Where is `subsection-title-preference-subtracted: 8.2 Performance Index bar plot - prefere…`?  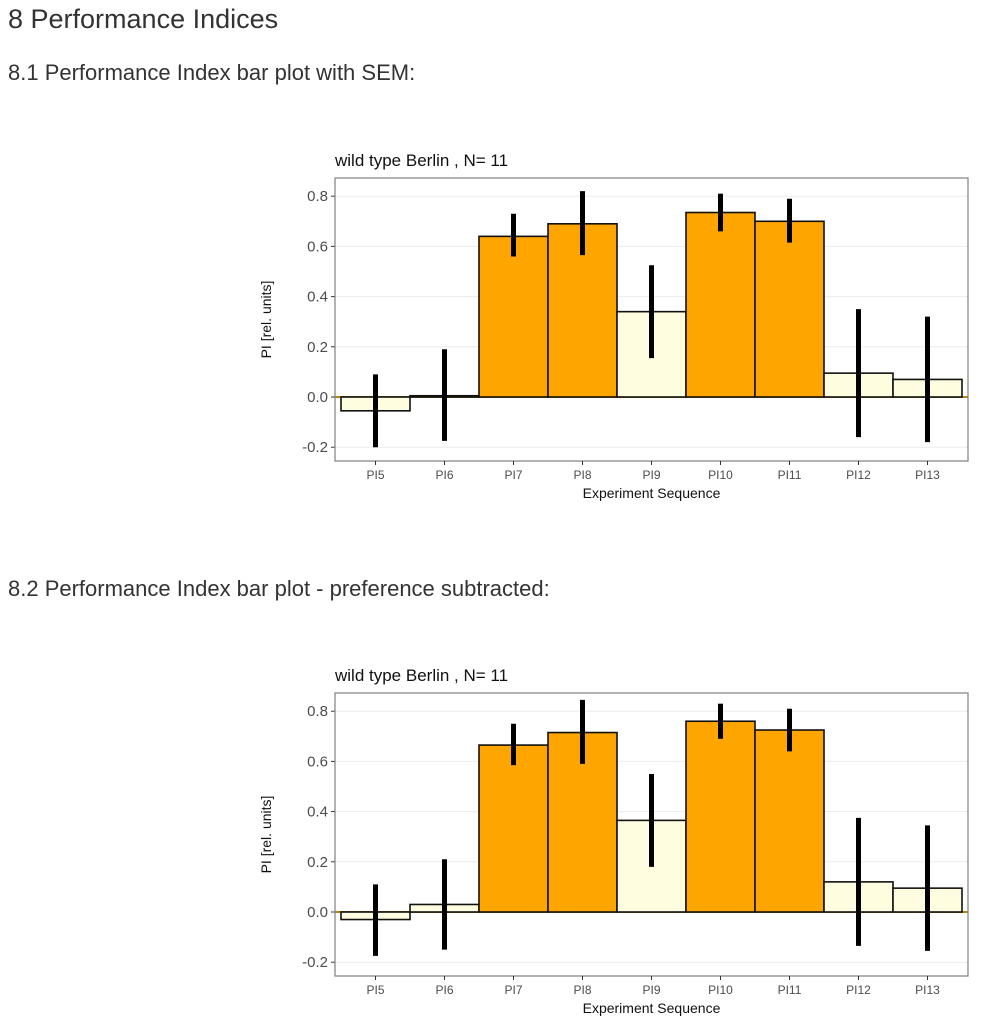
subsection-title-preference-subtracted: 8.2 Performance Index bar plot - prefere… is located at coordinates (279, 588).